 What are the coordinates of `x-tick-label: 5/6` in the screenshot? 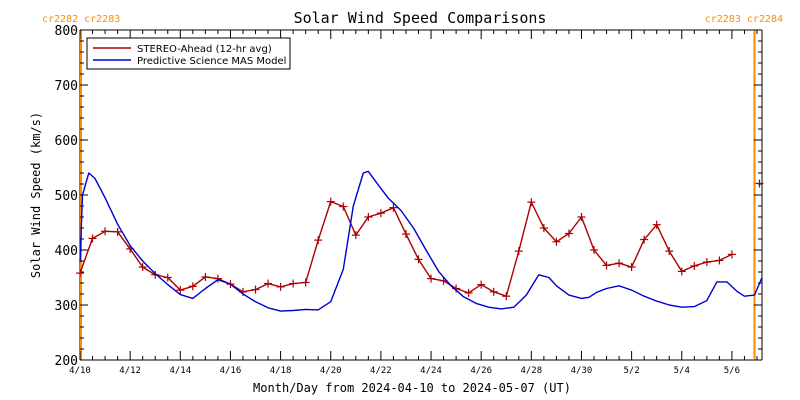 It's located at (732, 371).